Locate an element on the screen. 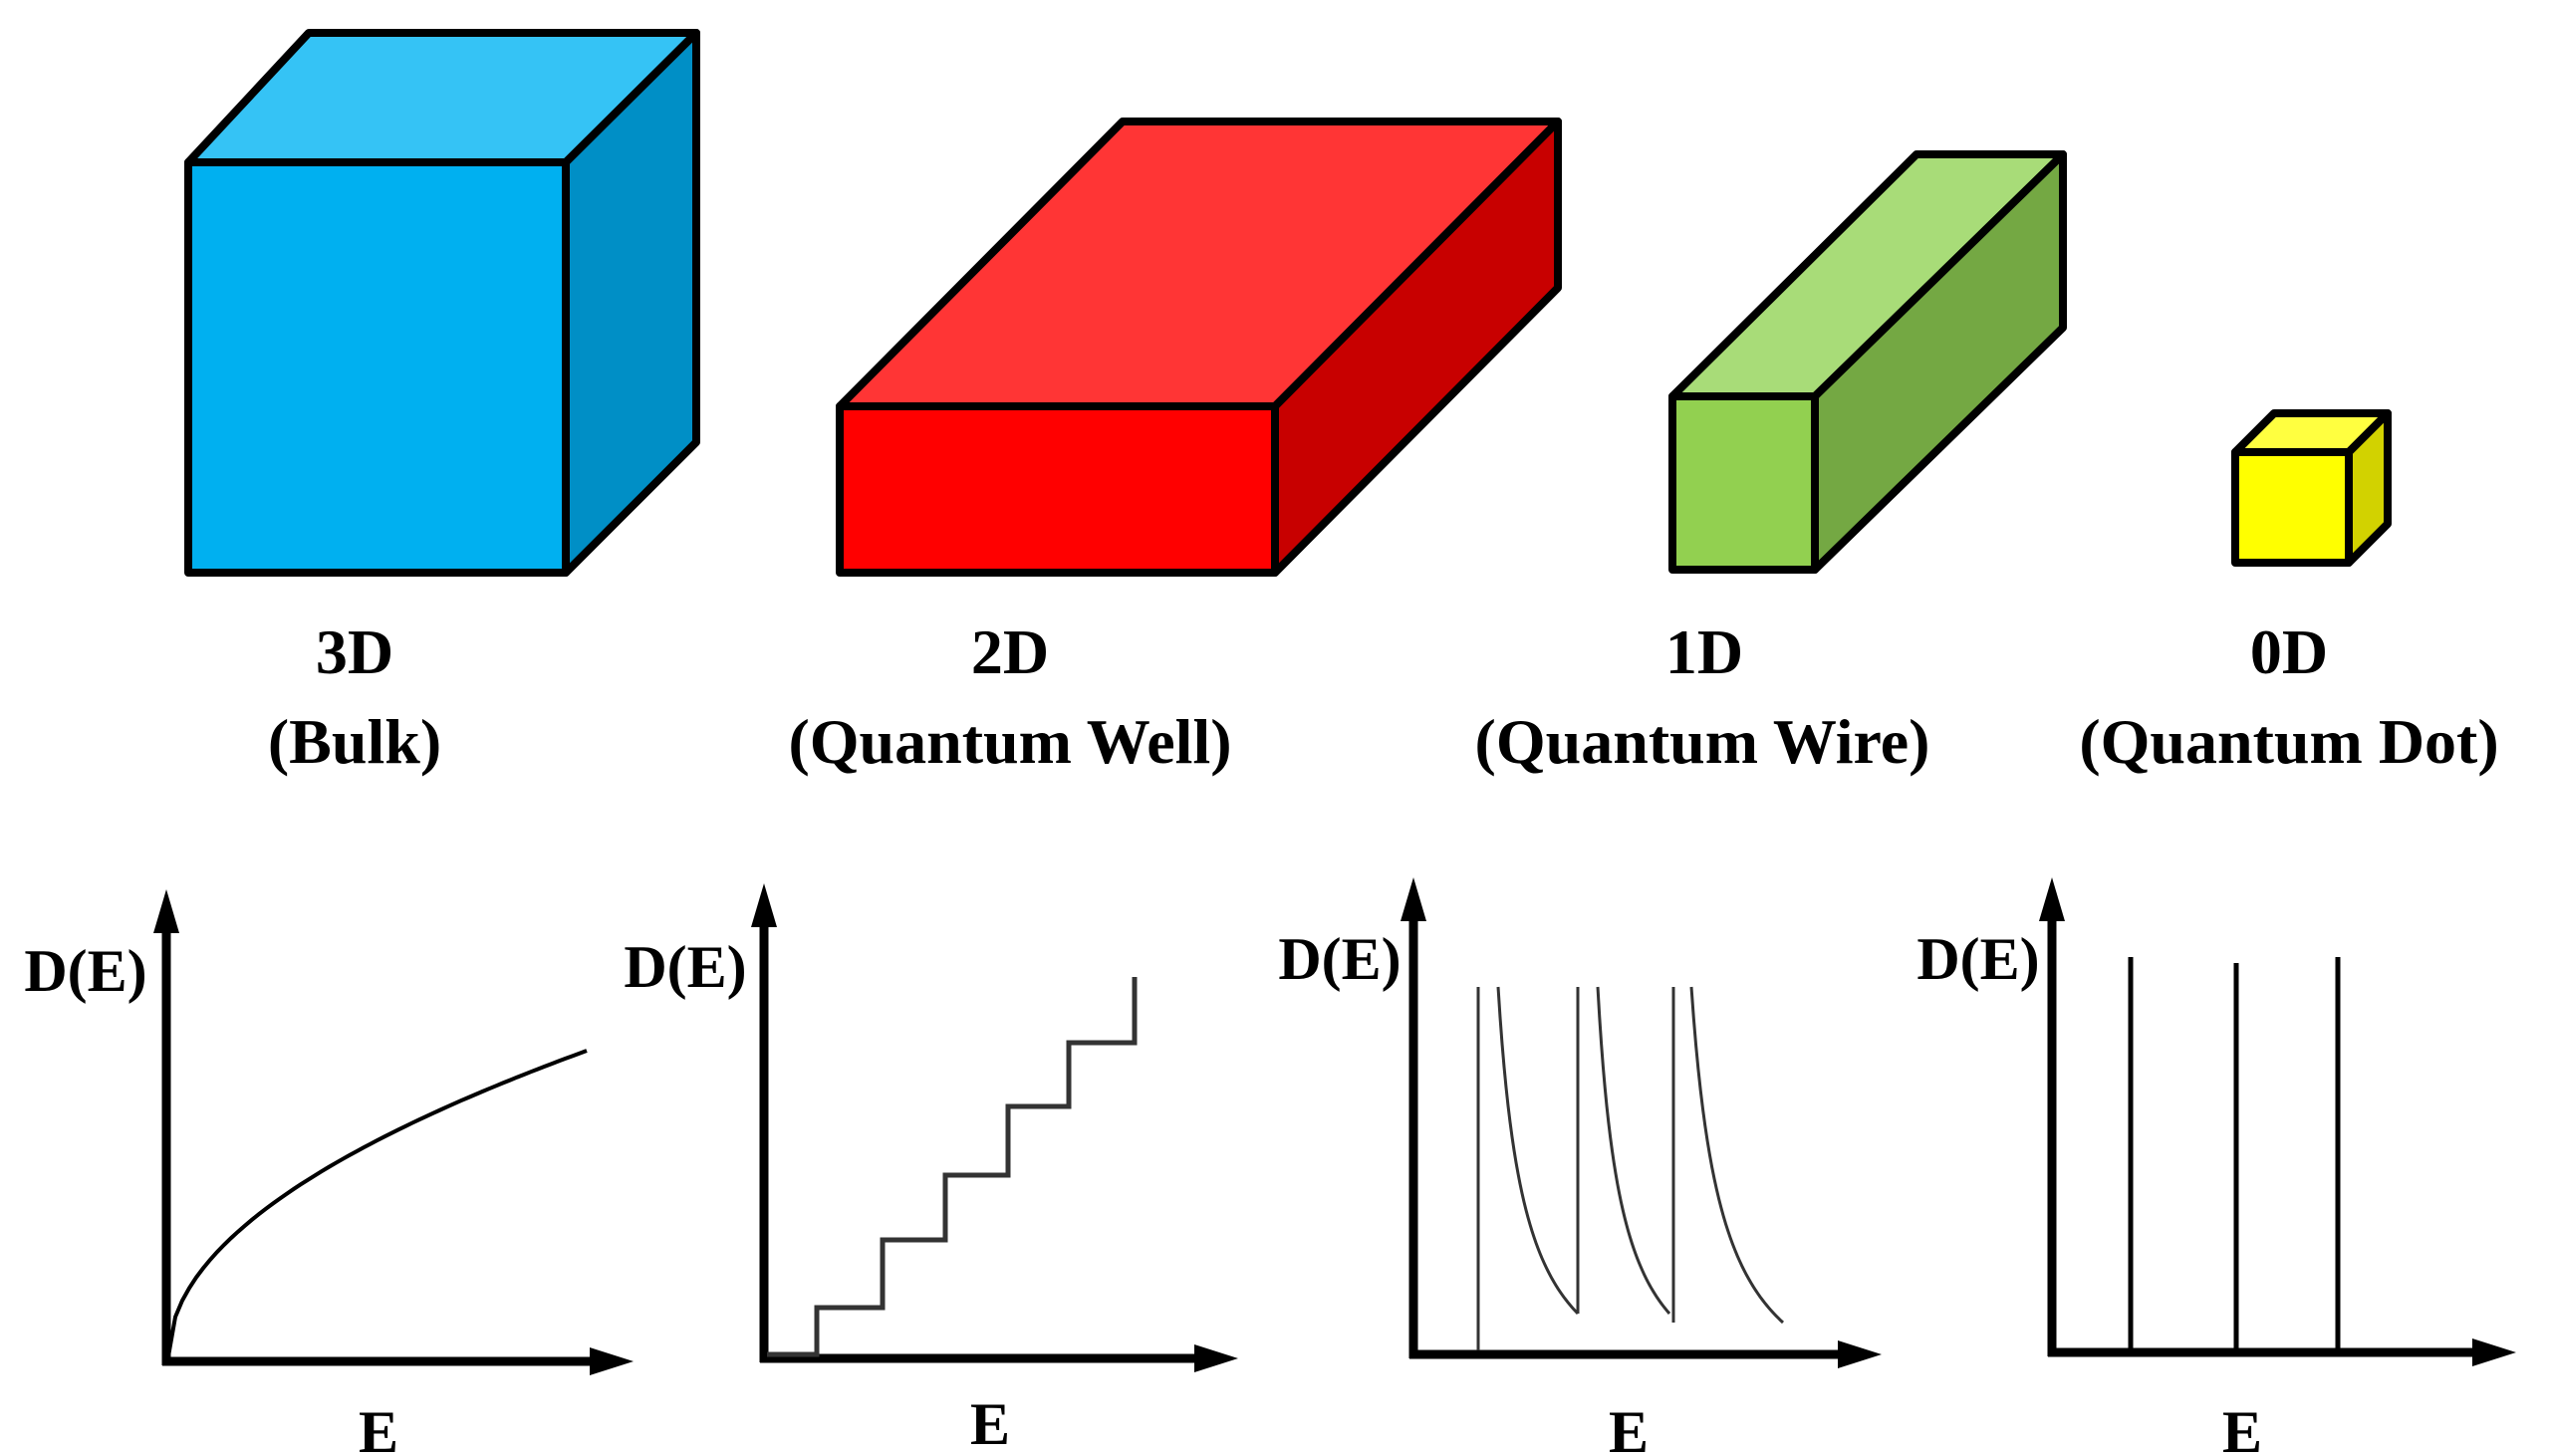 The height and width of the screenshot is (1456, 2550). quantum-well-front is located at coordinates (1057, 489).